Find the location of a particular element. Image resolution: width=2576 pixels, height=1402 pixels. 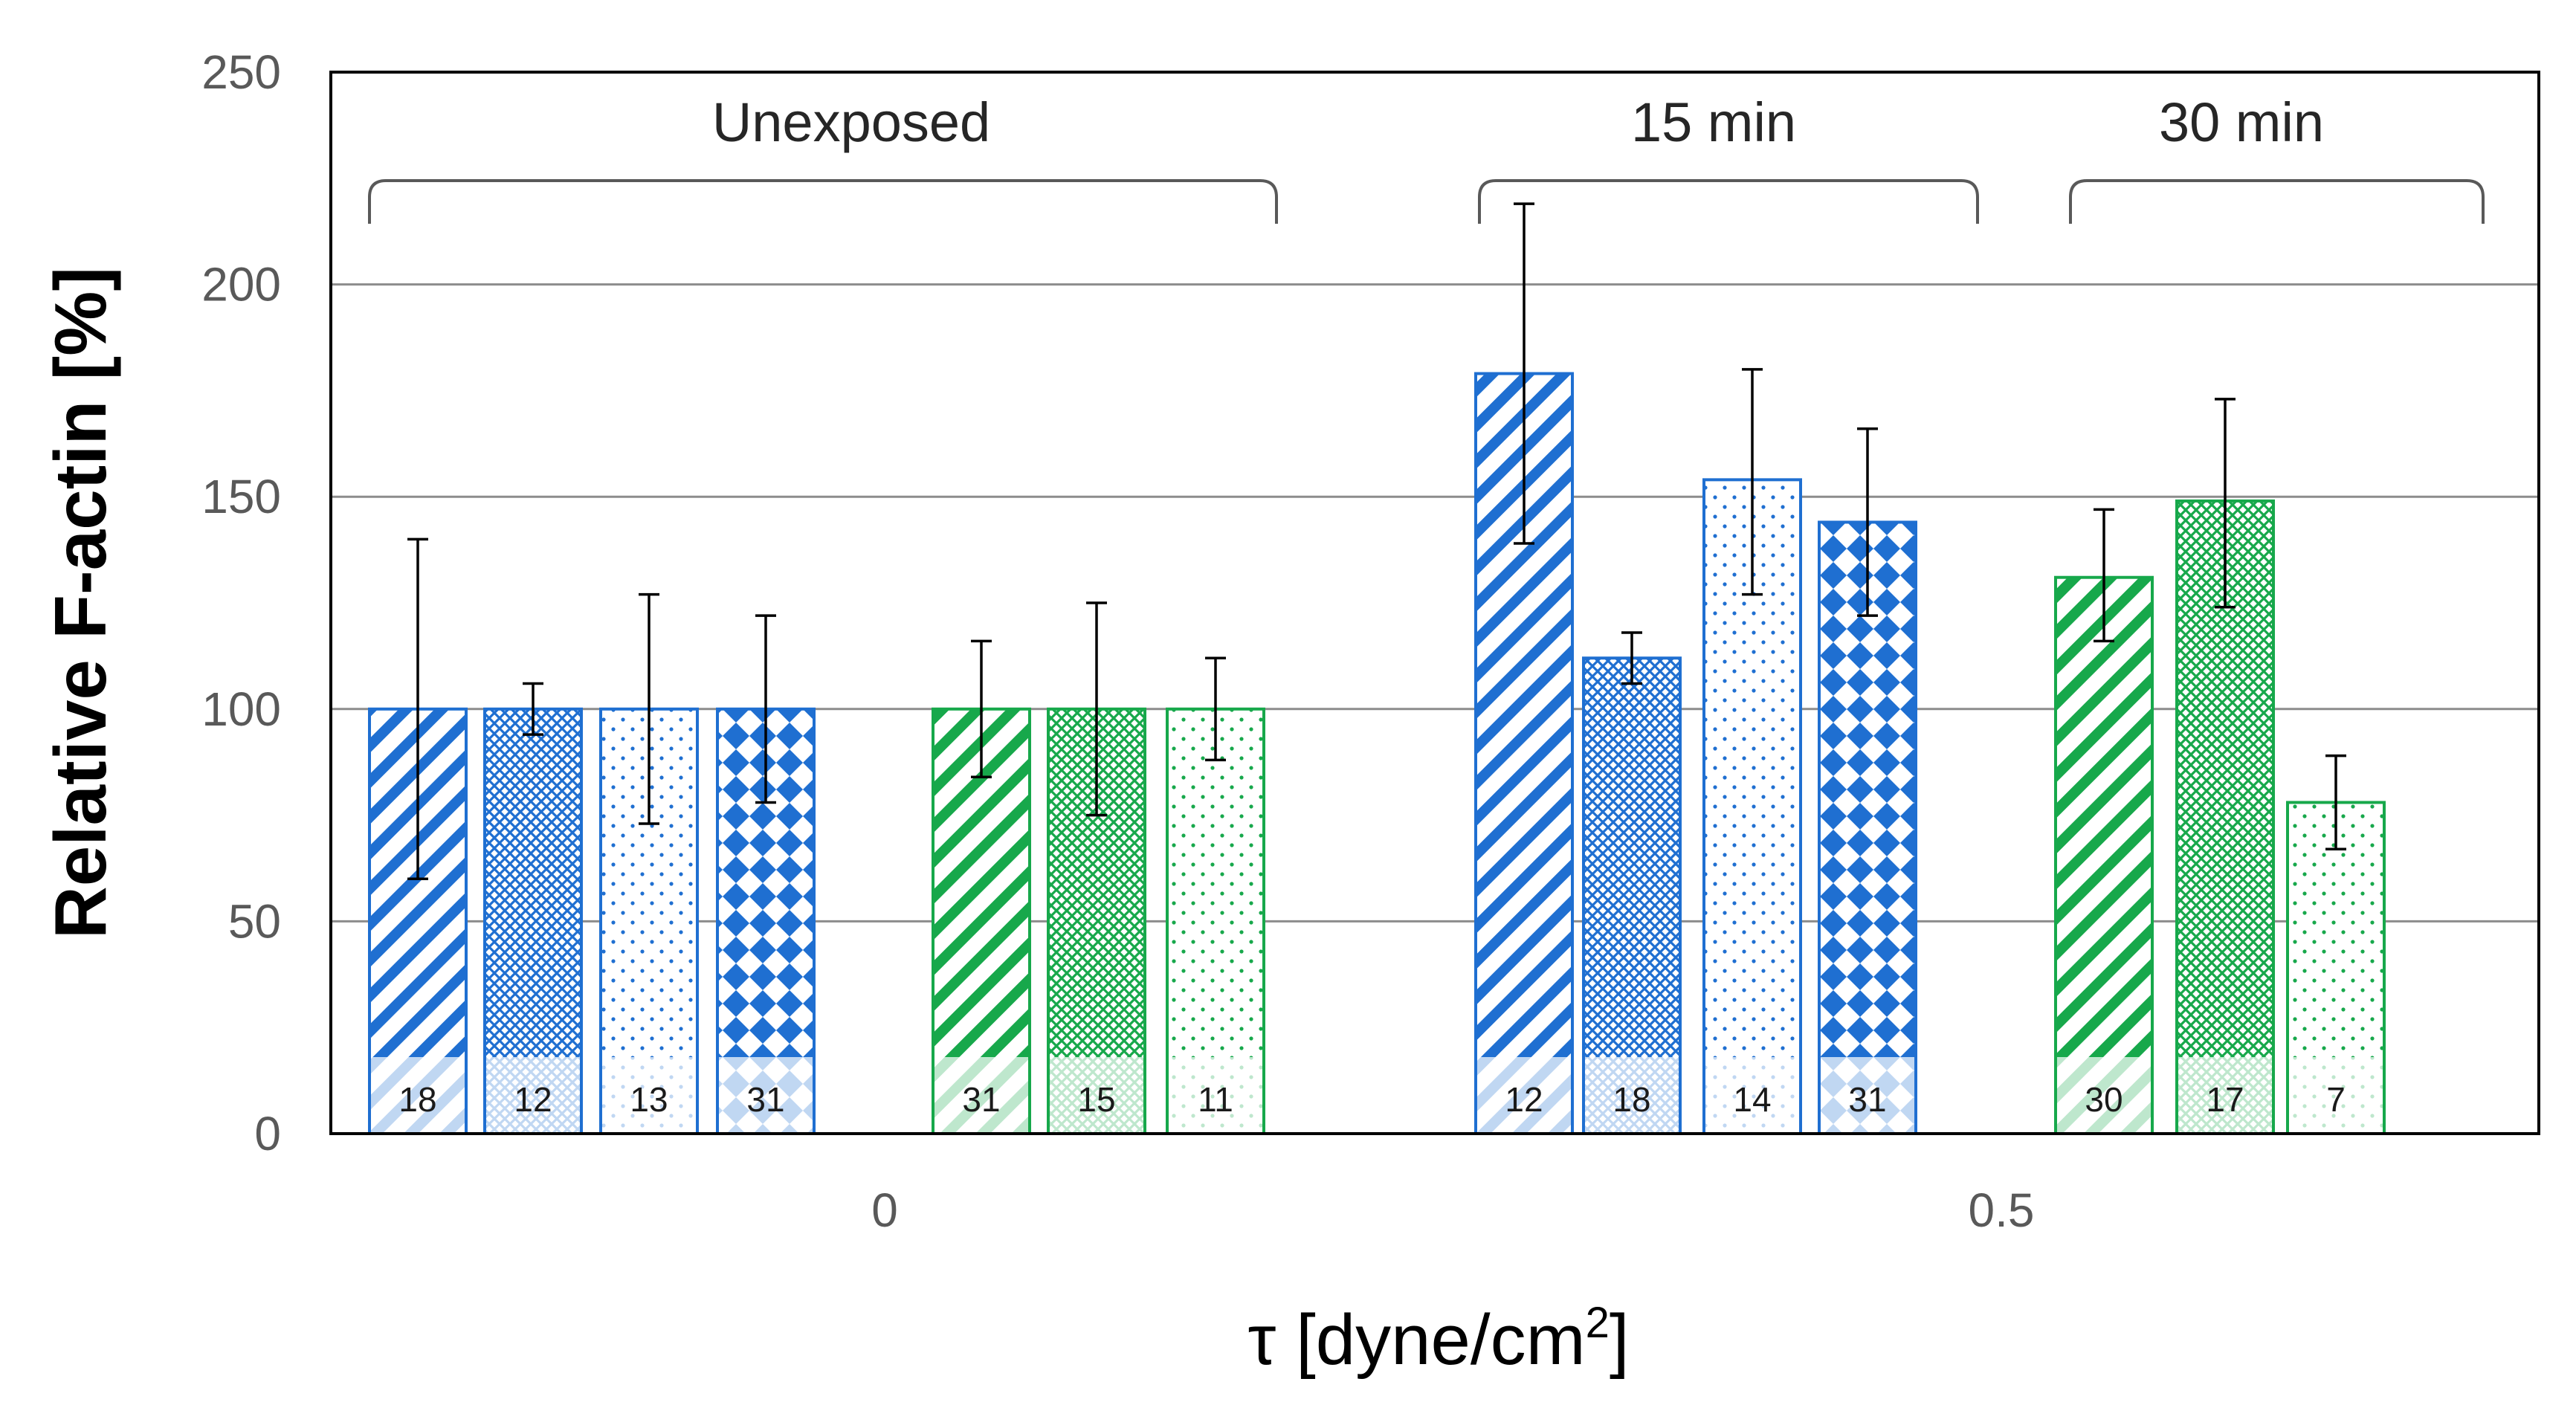

group-label: 15 min is located at coordinates (1713, 122).